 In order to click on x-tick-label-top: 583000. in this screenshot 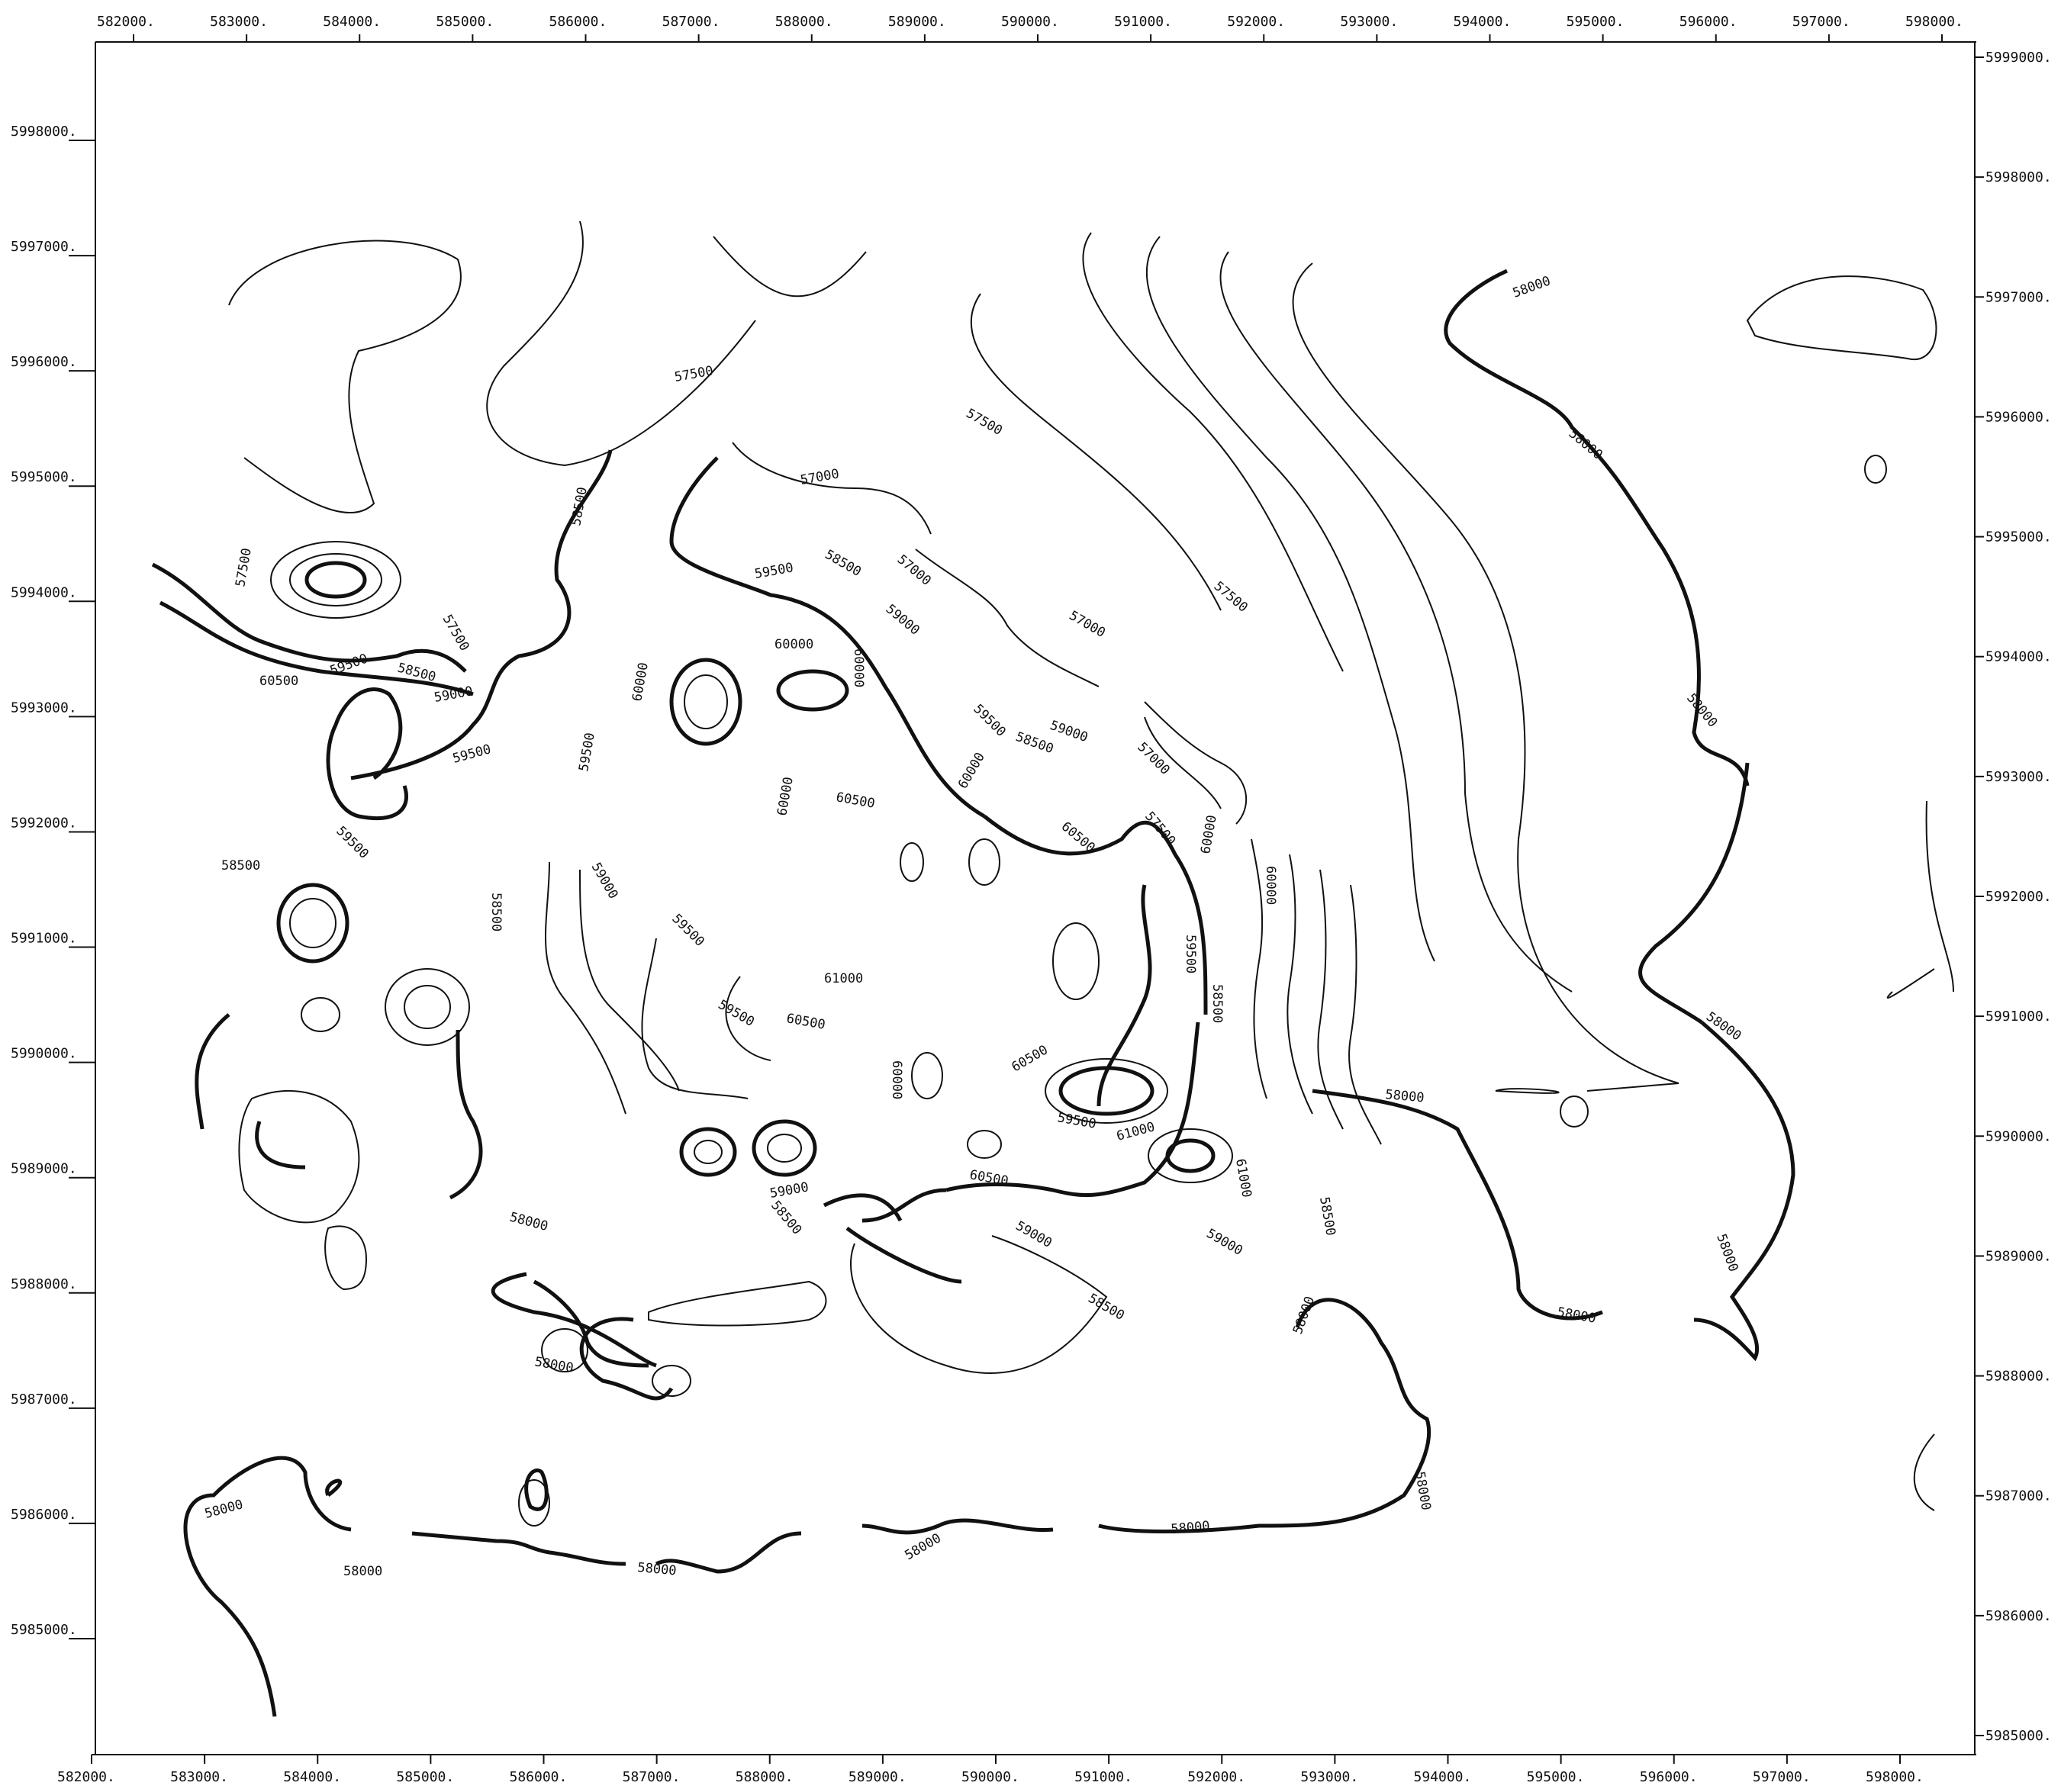, I will do `click(239, 22)`.